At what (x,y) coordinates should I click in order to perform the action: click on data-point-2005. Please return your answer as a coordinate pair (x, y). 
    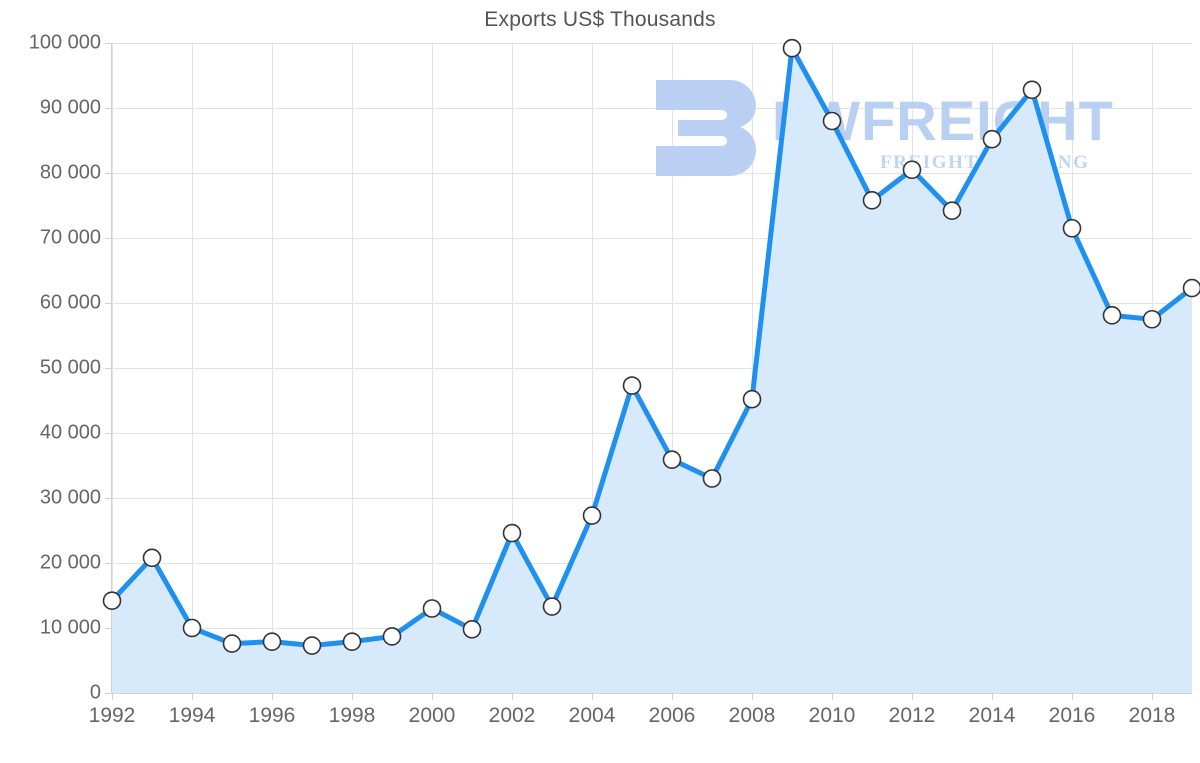
    Looking at the image, I should click on (632, 385).